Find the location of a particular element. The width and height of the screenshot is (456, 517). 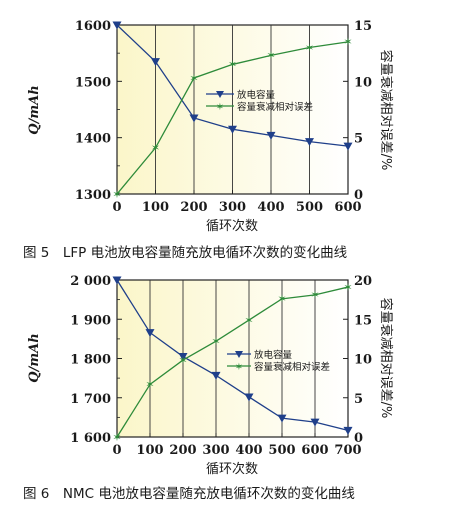

chart-lfp-xtick-label: 100 is located at coordinates (155, 207).